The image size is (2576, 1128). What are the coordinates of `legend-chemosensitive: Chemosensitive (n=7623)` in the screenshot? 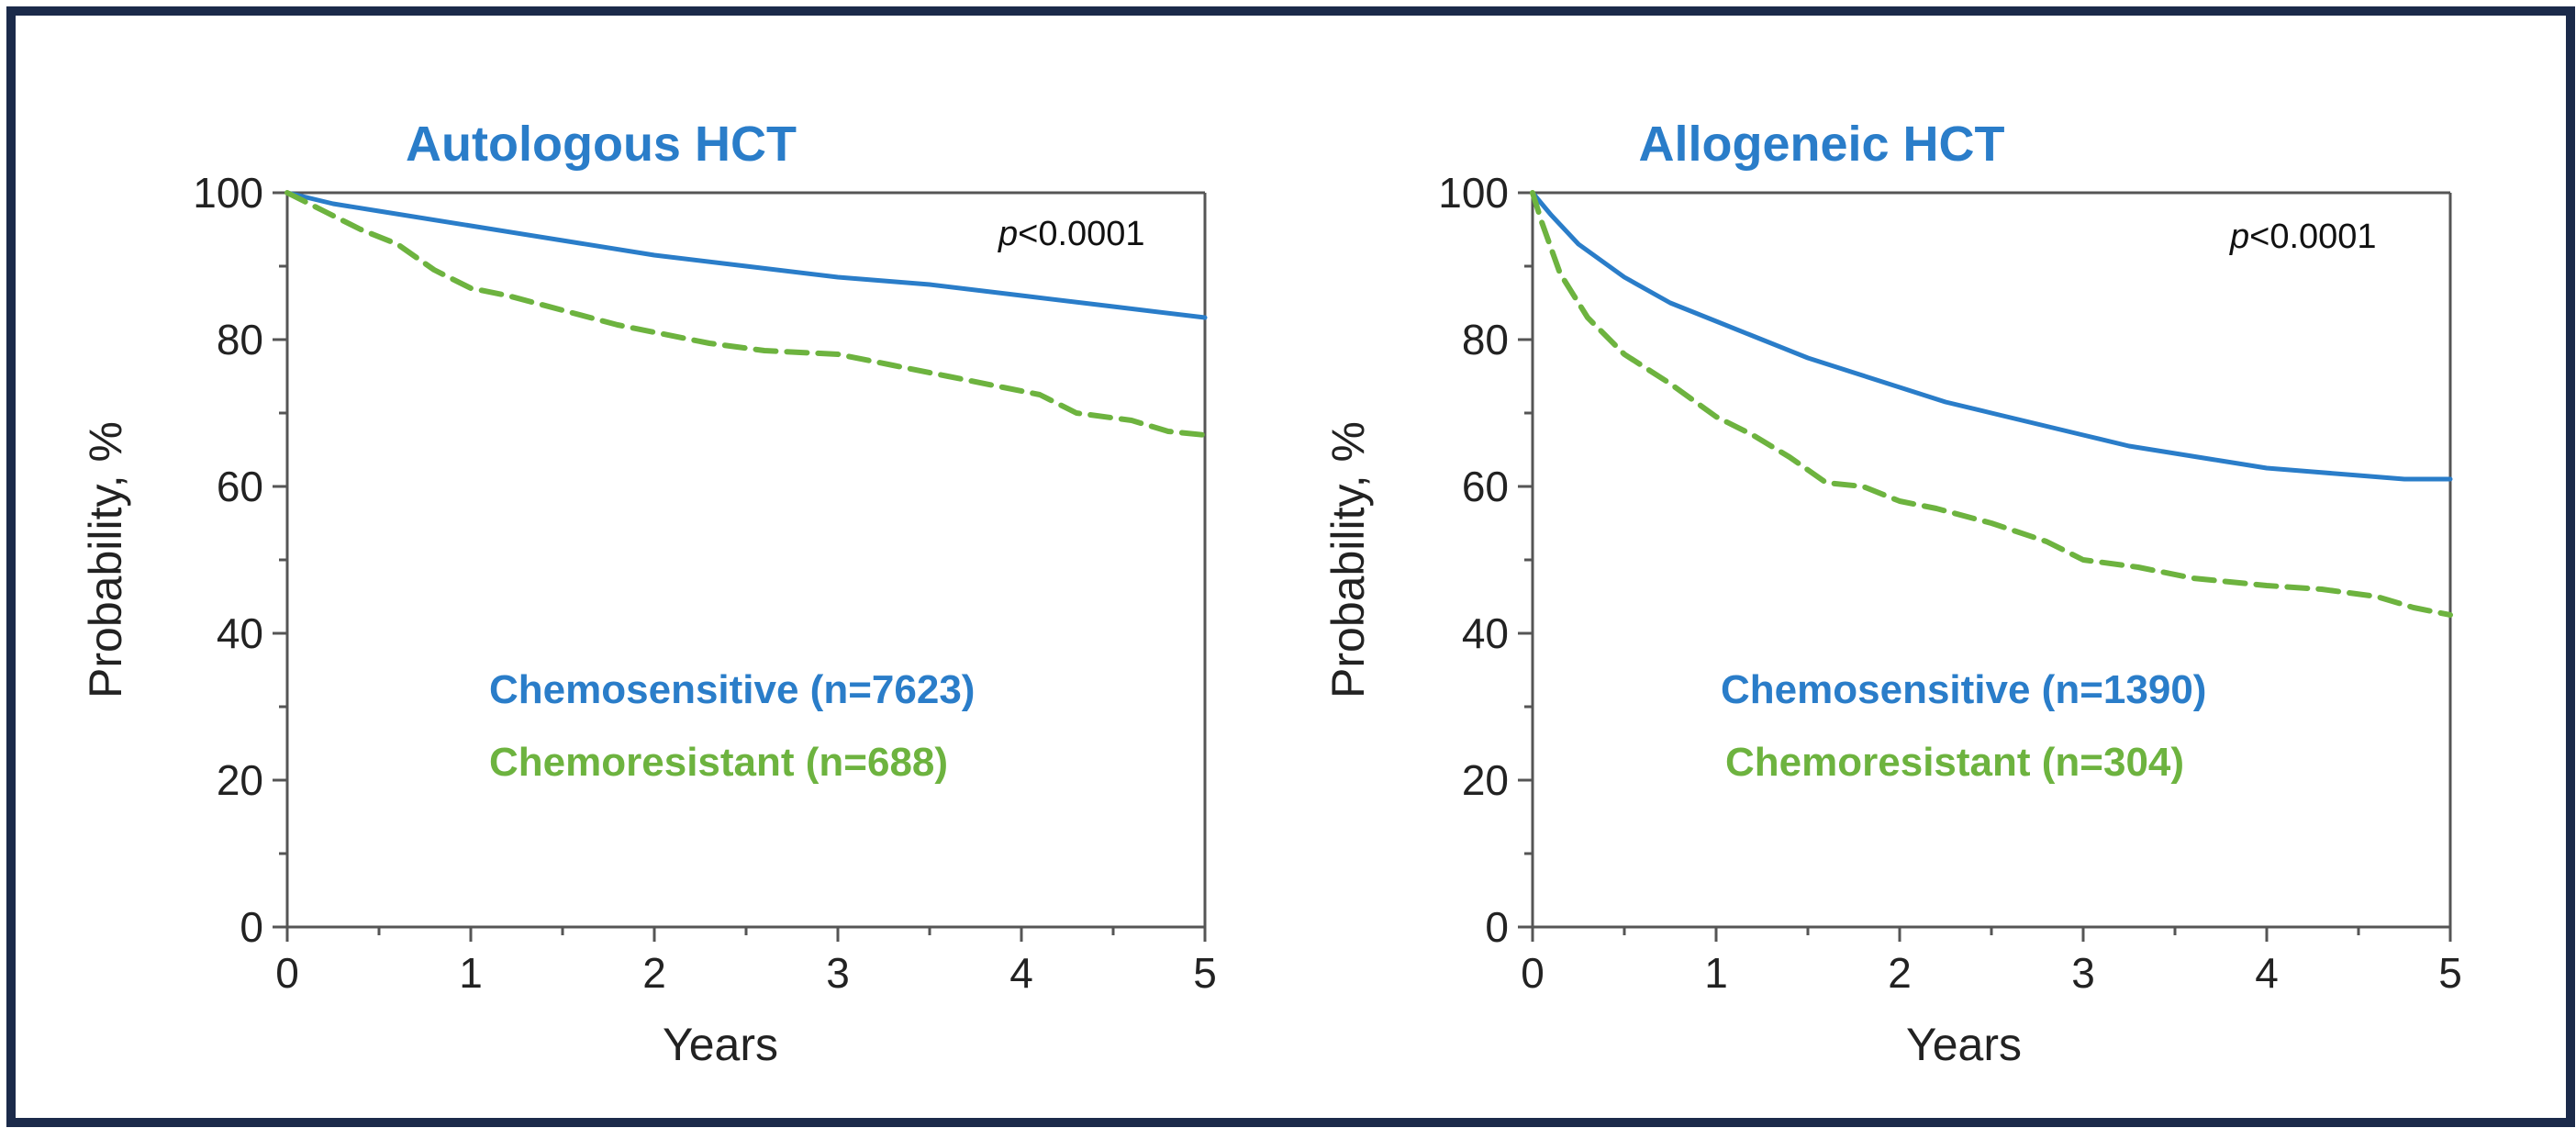 It's located at (732, 690).